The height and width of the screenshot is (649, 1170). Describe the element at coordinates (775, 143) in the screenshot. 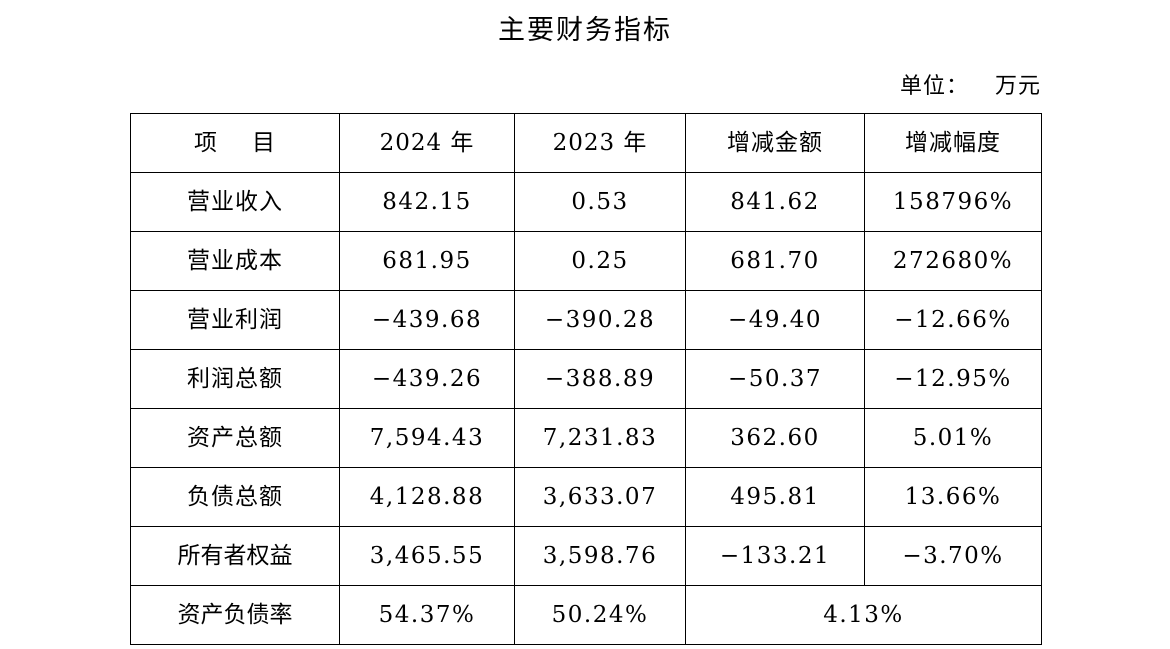

I see `column-header-change-amount: 增减金额` at that location.